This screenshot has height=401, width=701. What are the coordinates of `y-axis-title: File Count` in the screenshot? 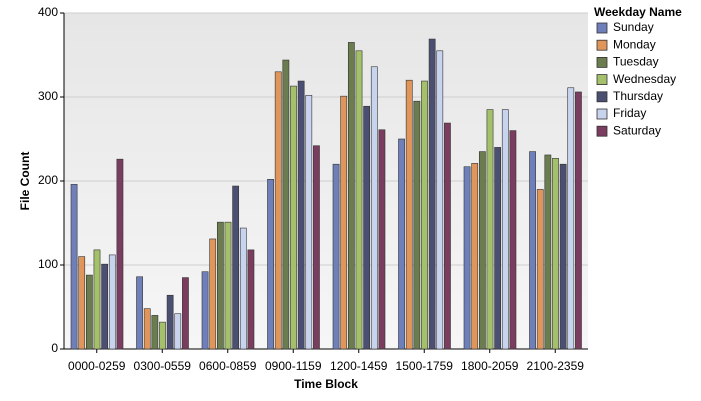 It's located at (25, 181).